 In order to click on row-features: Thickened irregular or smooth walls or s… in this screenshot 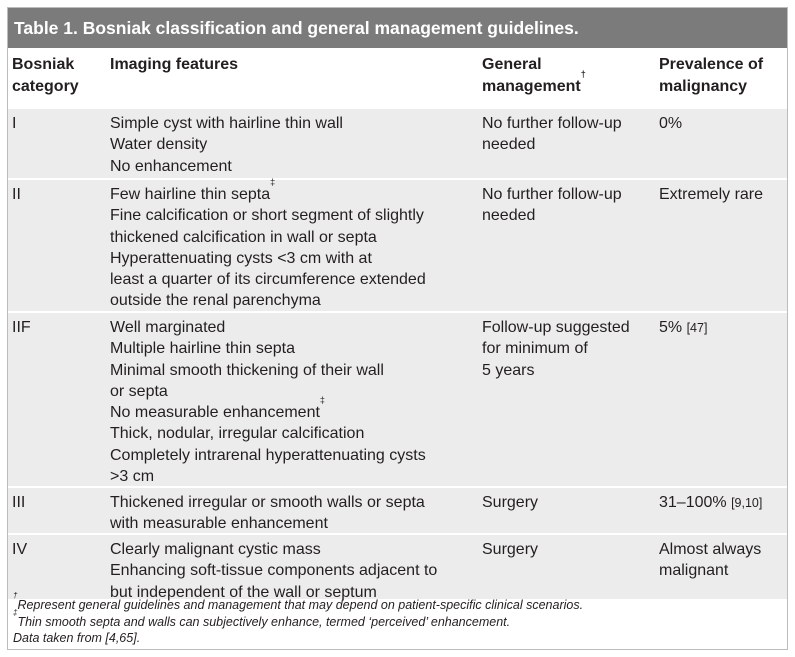, I will do `click(267, 513)`.